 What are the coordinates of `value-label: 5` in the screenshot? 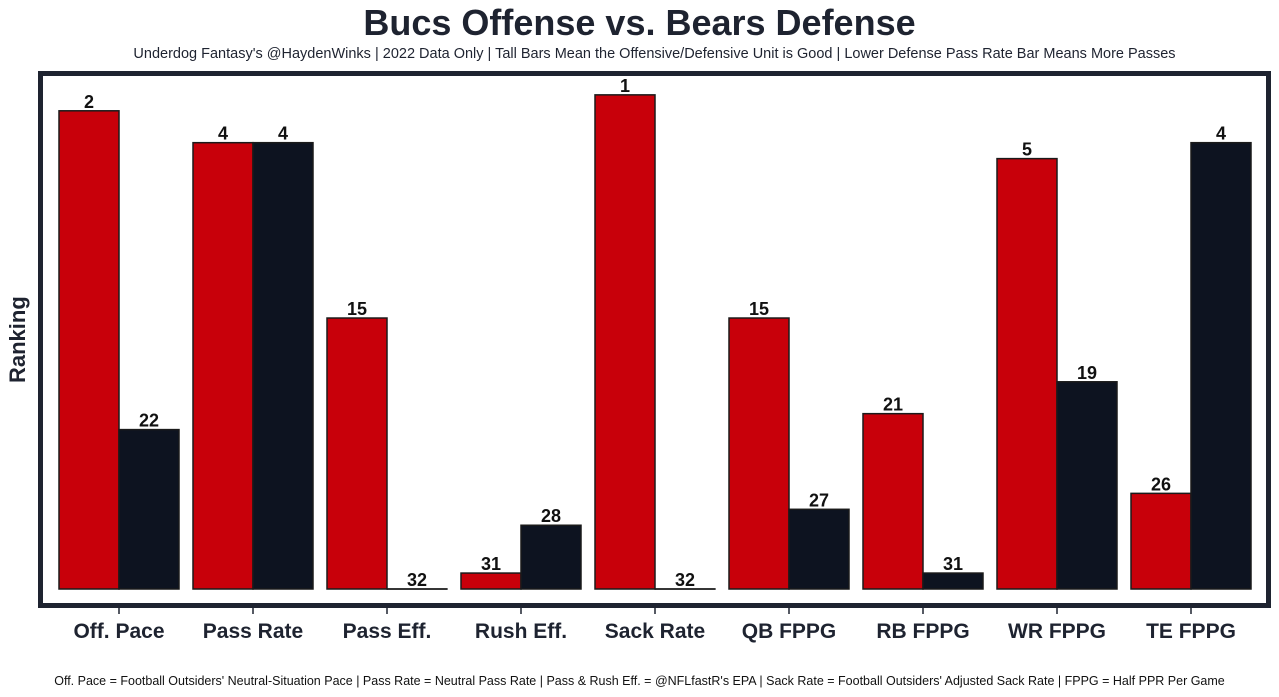 It's located at (1027, 150).